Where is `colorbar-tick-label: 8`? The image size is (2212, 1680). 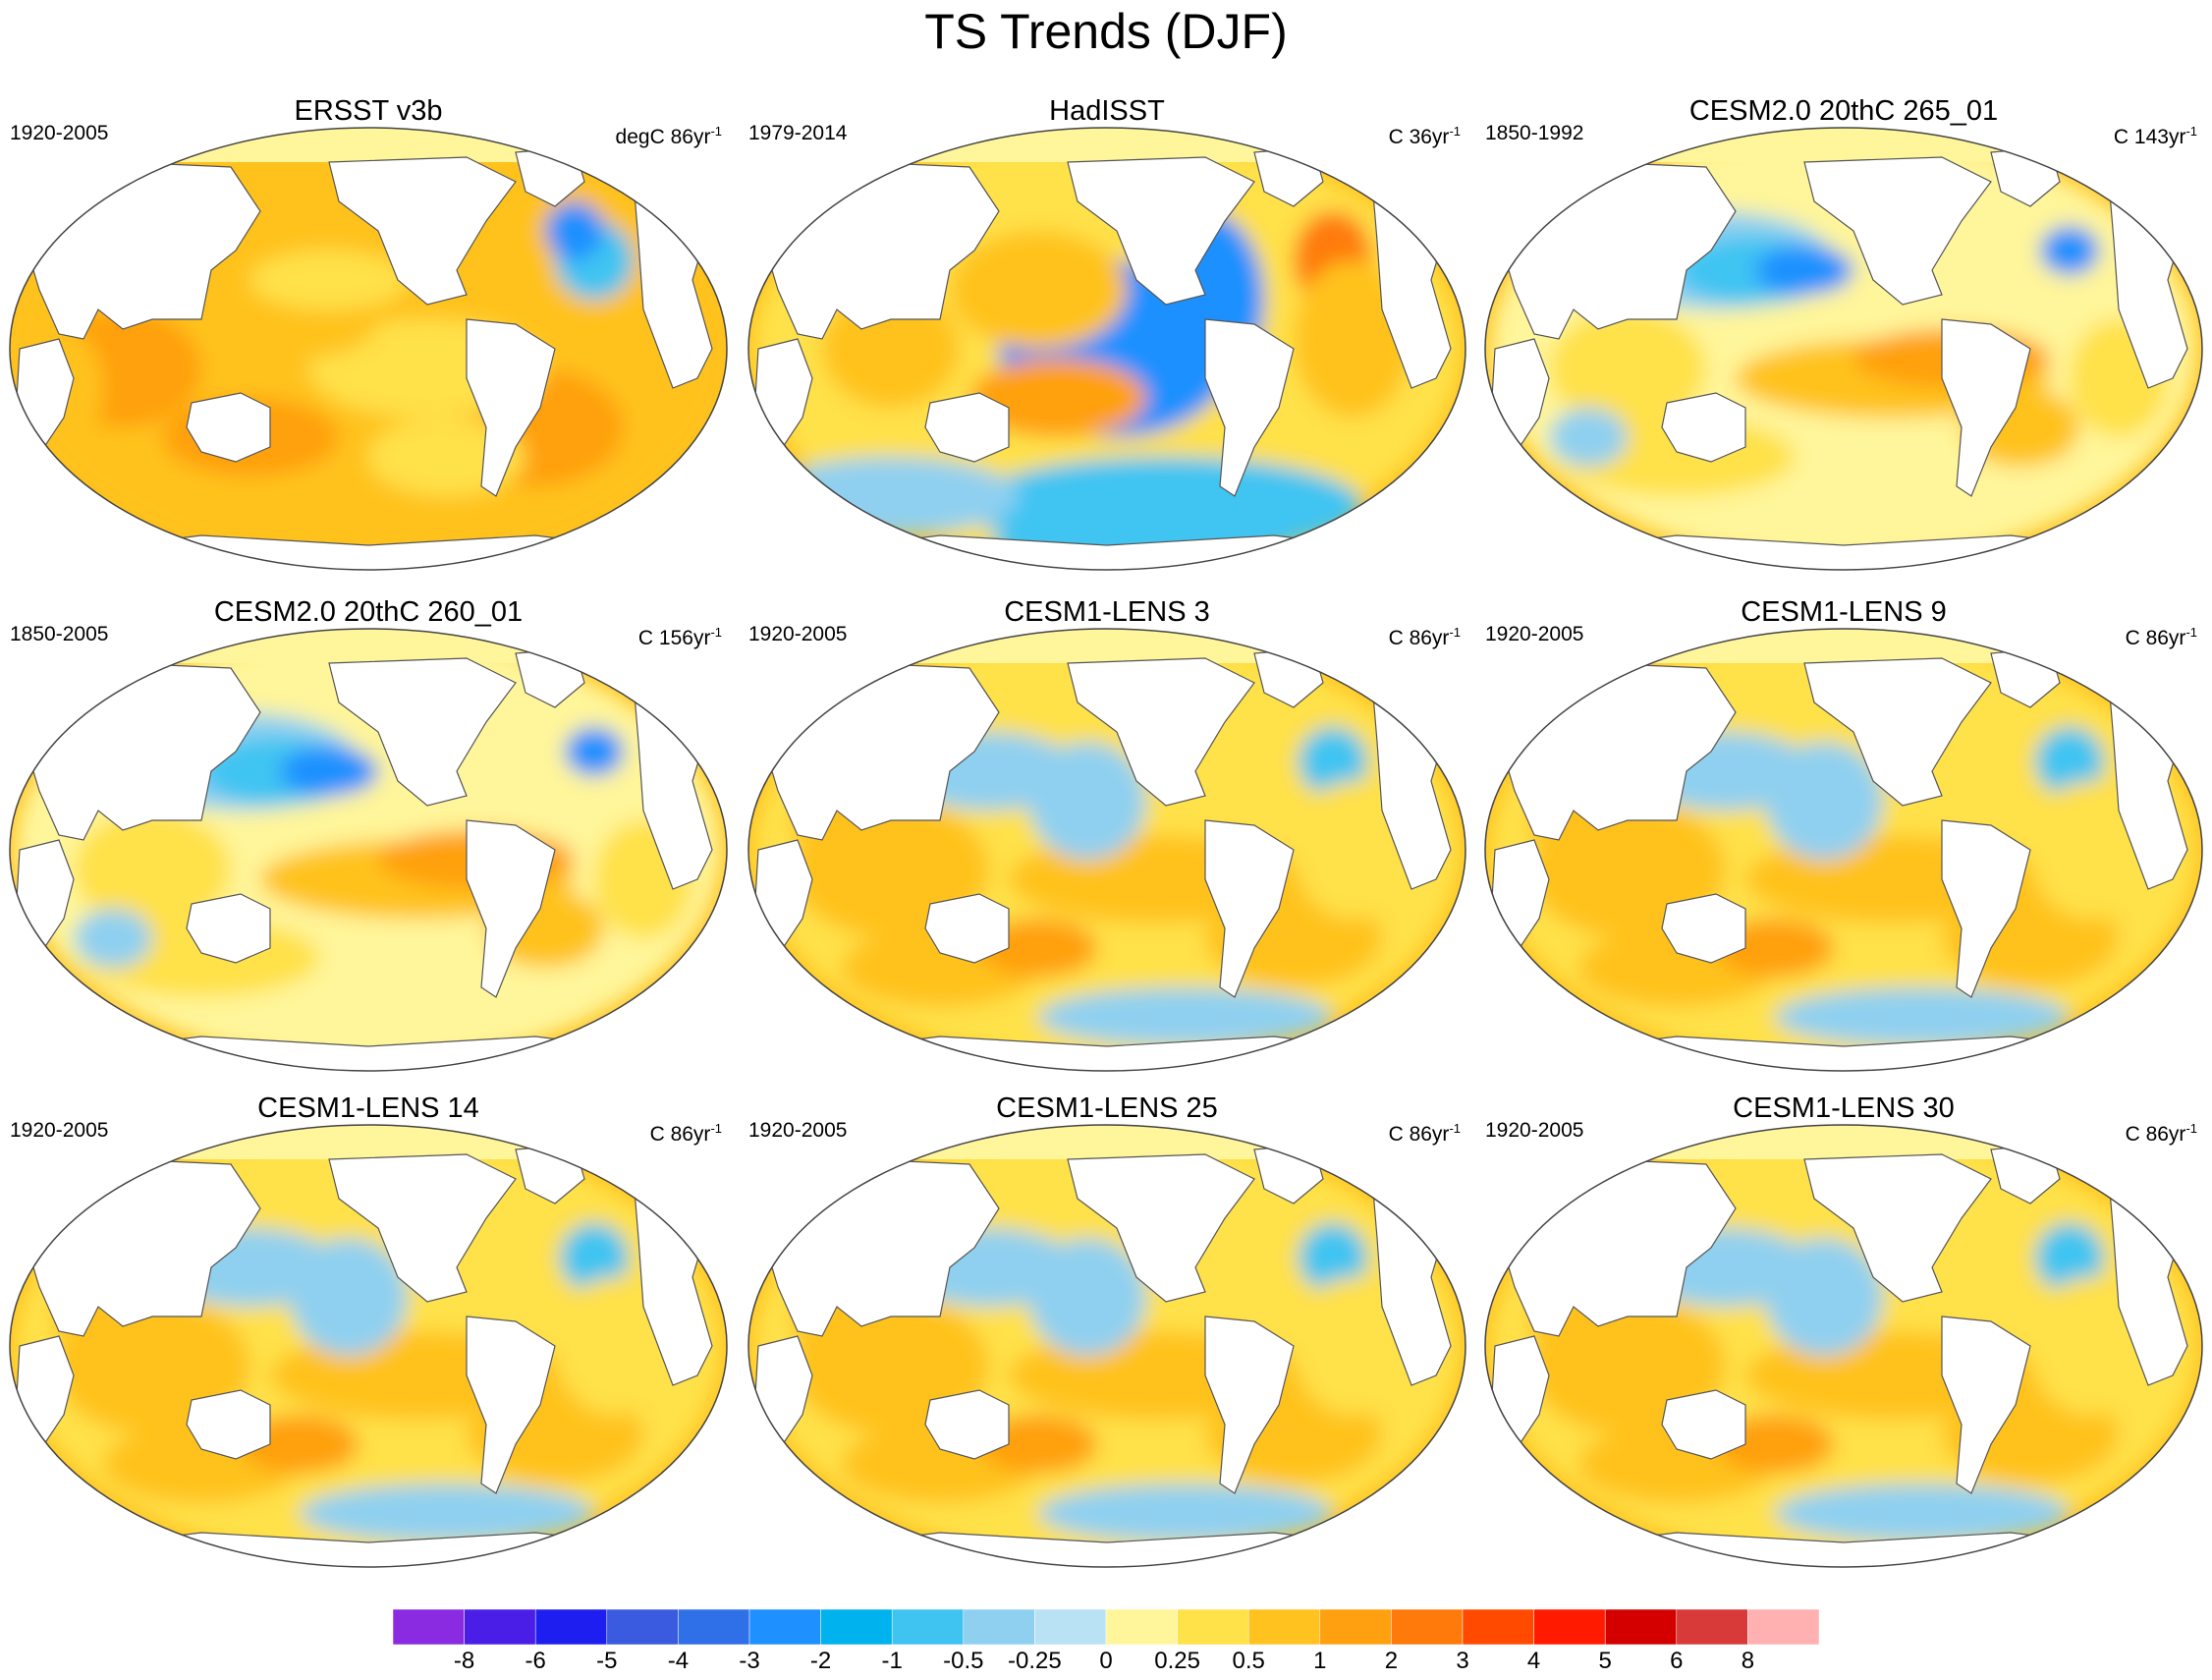 colorbar-tick-label: 8 is located at coordinates (1748, 1661).